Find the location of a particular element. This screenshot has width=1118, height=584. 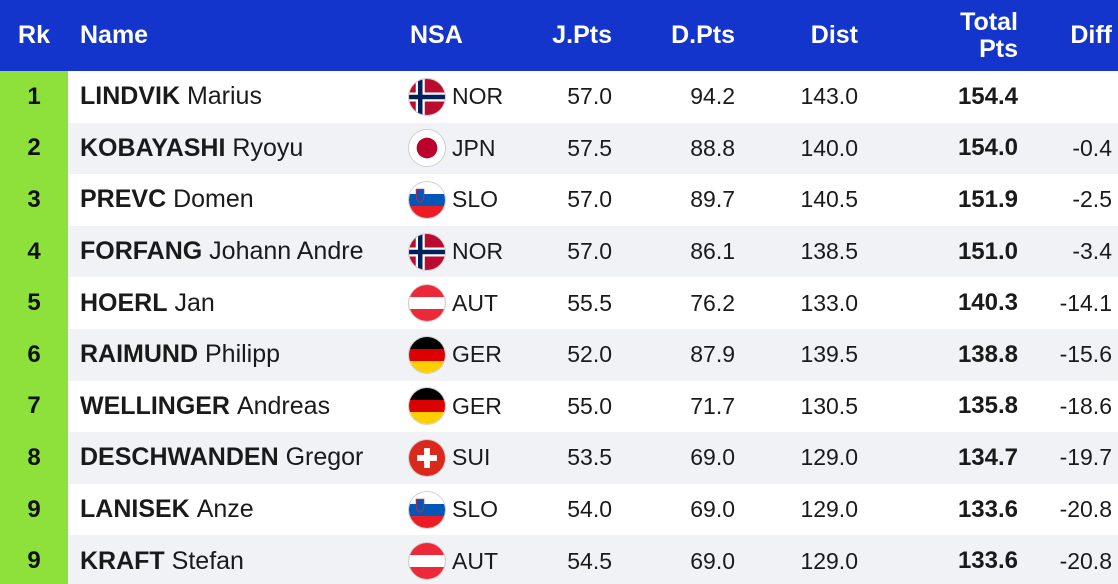

athlete-last-name: FORFANG is located at coordinates (141, 251).